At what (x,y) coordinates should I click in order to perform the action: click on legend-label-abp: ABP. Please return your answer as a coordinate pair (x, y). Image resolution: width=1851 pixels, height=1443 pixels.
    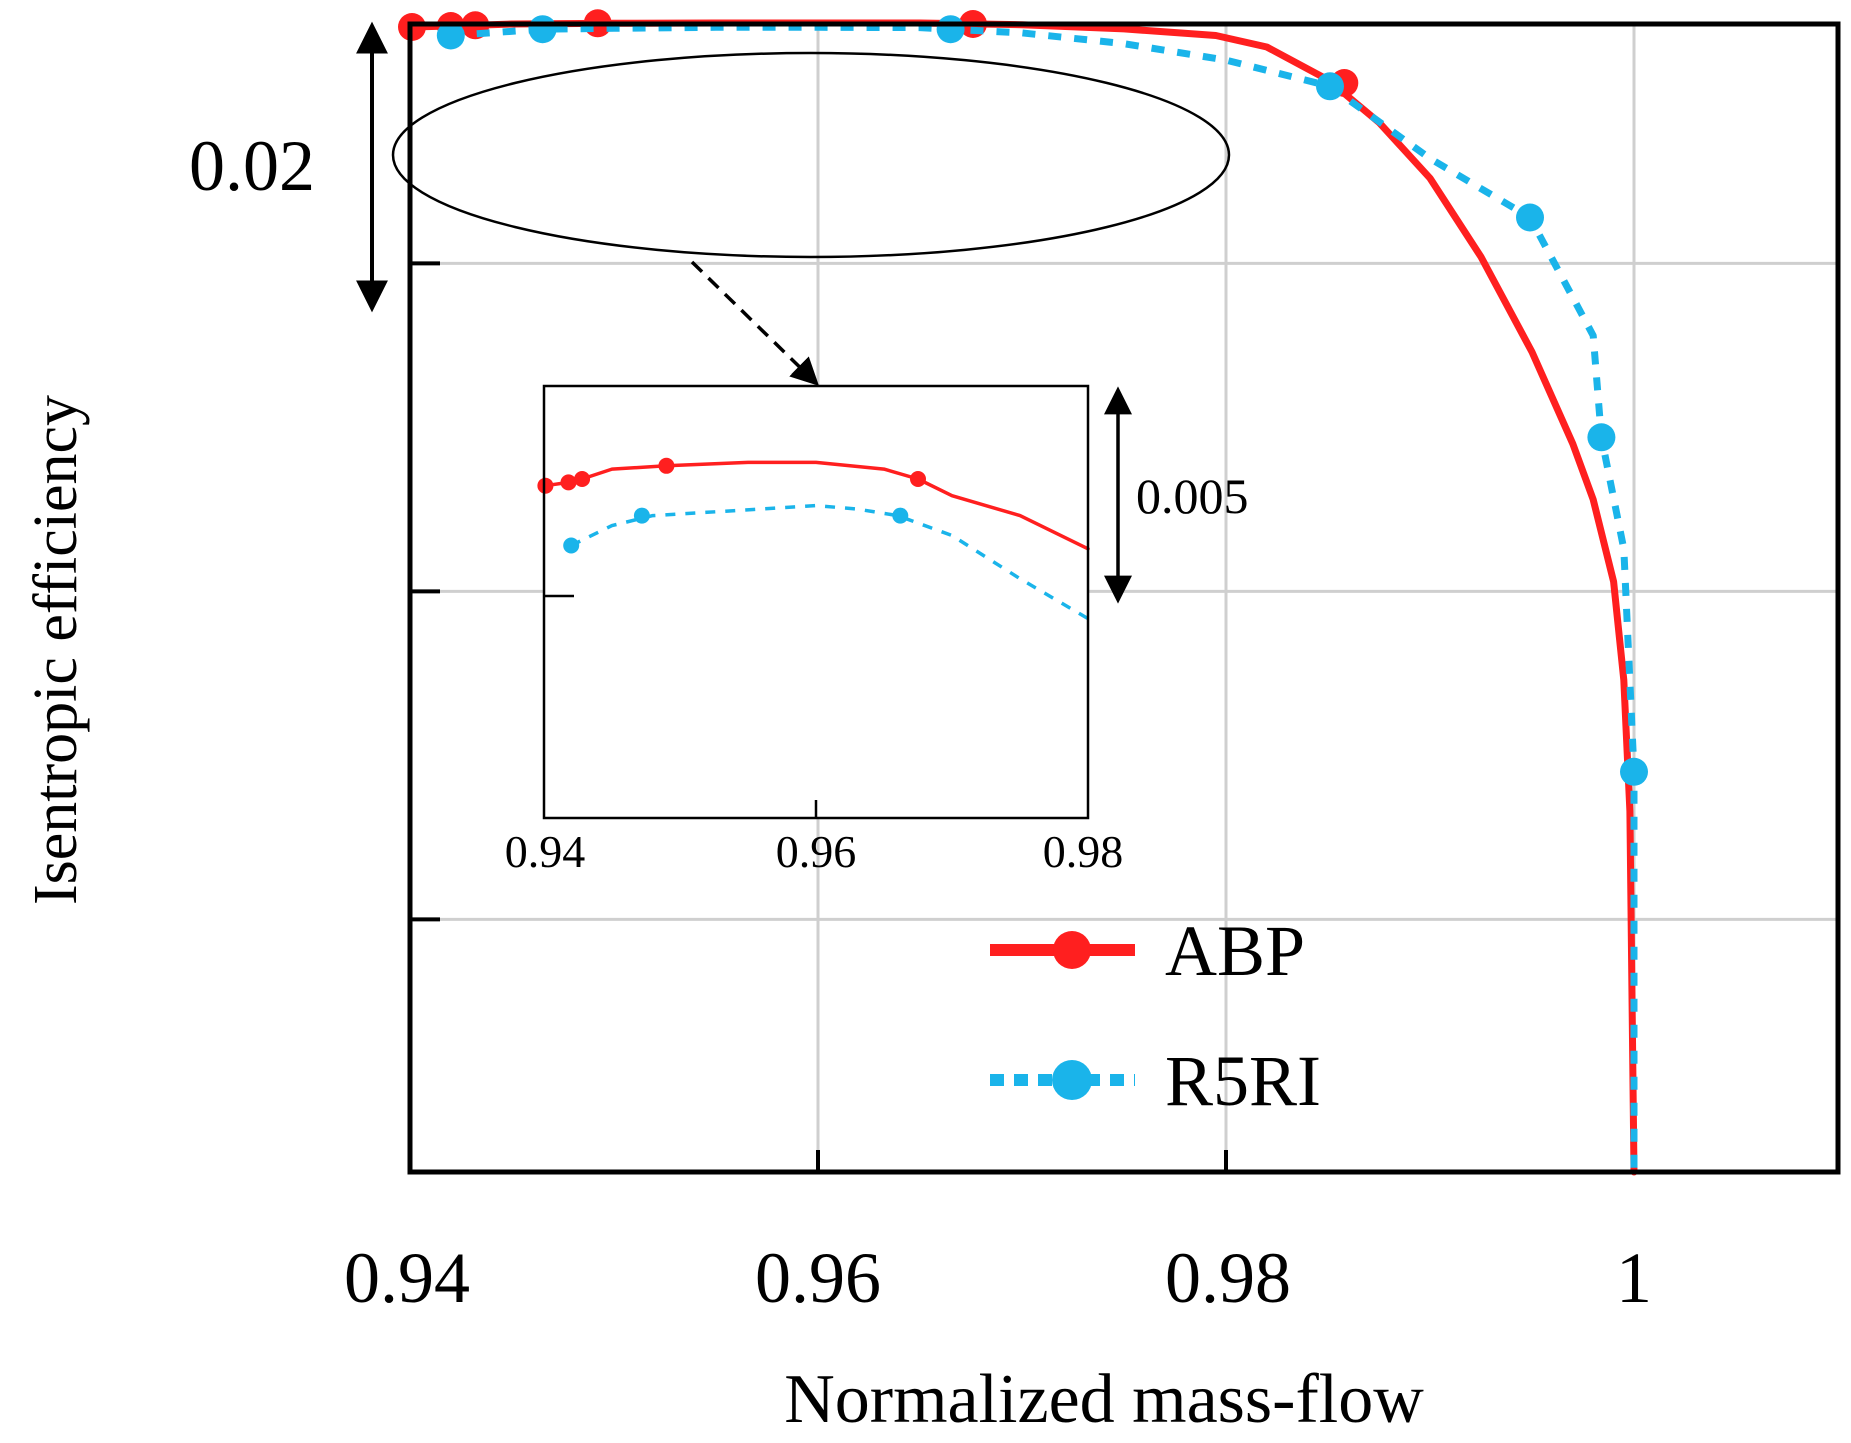
    Looking at the image, I should click on (1235, 951).